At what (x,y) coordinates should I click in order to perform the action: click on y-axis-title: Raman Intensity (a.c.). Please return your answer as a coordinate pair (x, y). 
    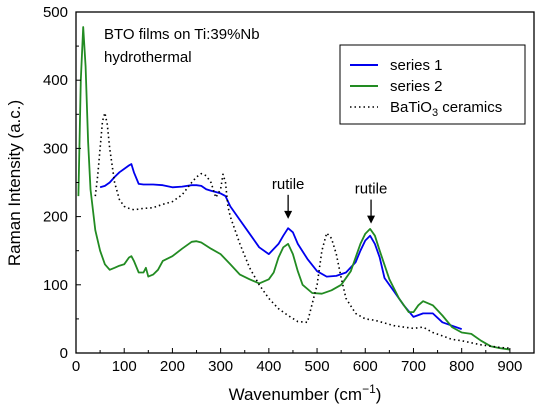
    Looking at the image, I should click on (14, 183).